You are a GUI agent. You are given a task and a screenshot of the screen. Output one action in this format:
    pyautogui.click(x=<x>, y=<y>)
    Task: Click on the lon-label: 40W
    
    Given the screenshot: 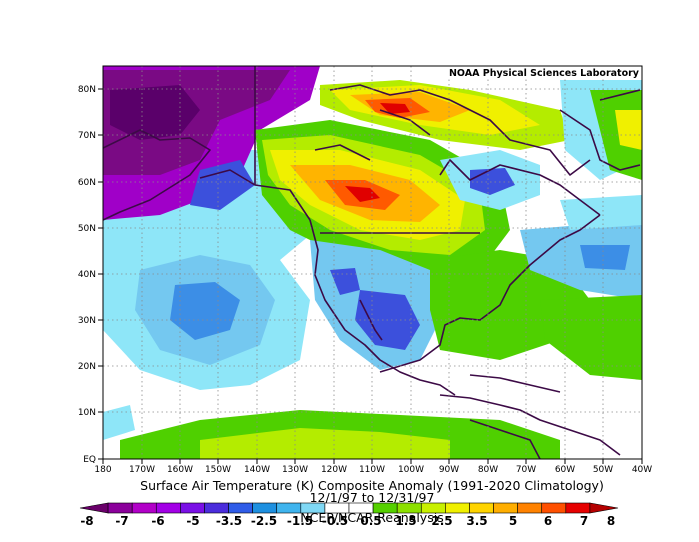 What is the action you would take?
    pyautogui.click(x=642, y=470)
    